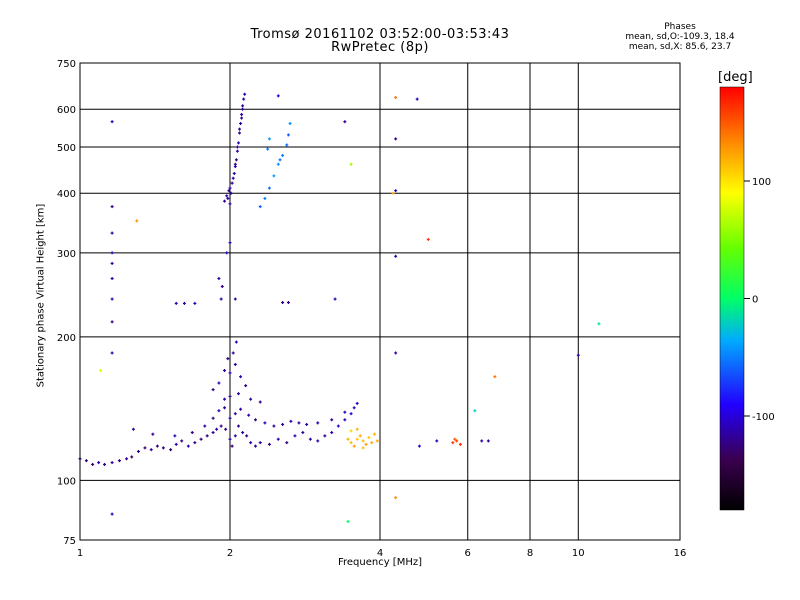 This screenshot has height=600, width=800. What do you see at coordinates (66, 338) in the screenshot?
I see `y-tick-label: 200` at bounding box center [66, 338].